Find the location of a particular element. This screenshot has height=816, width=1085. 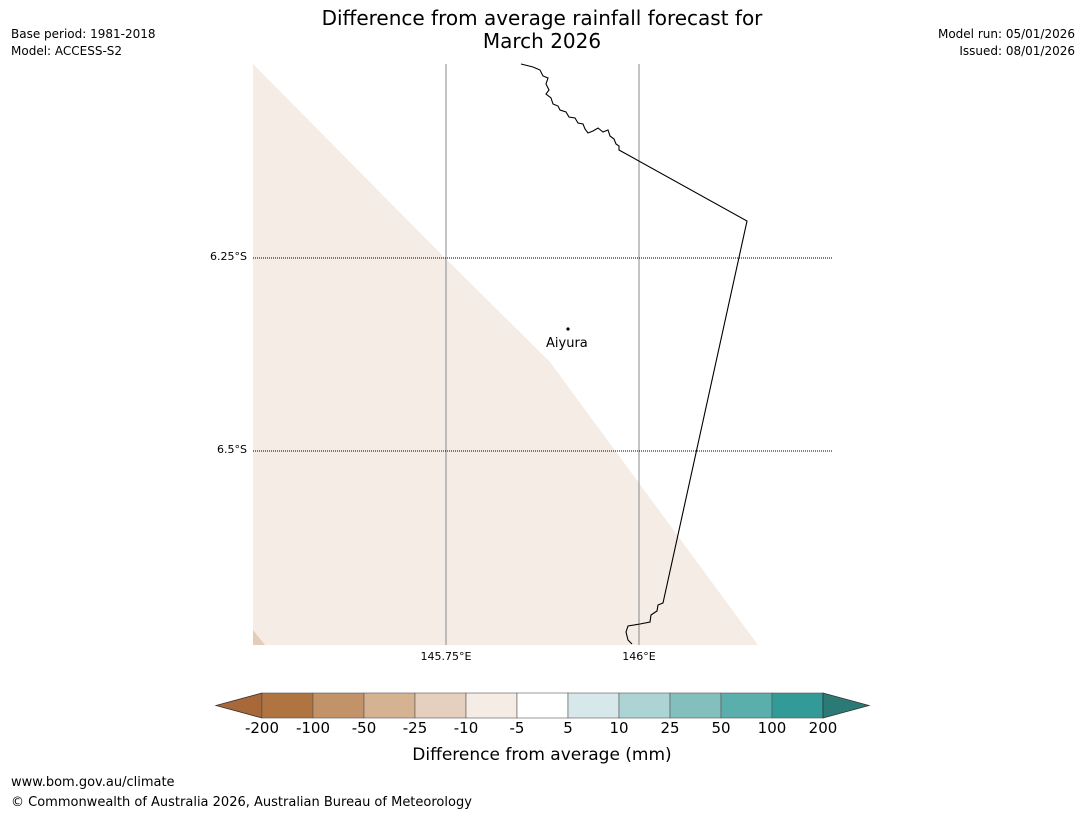

colorbar-tick-label: 25 is located at coordinates (670, 728).